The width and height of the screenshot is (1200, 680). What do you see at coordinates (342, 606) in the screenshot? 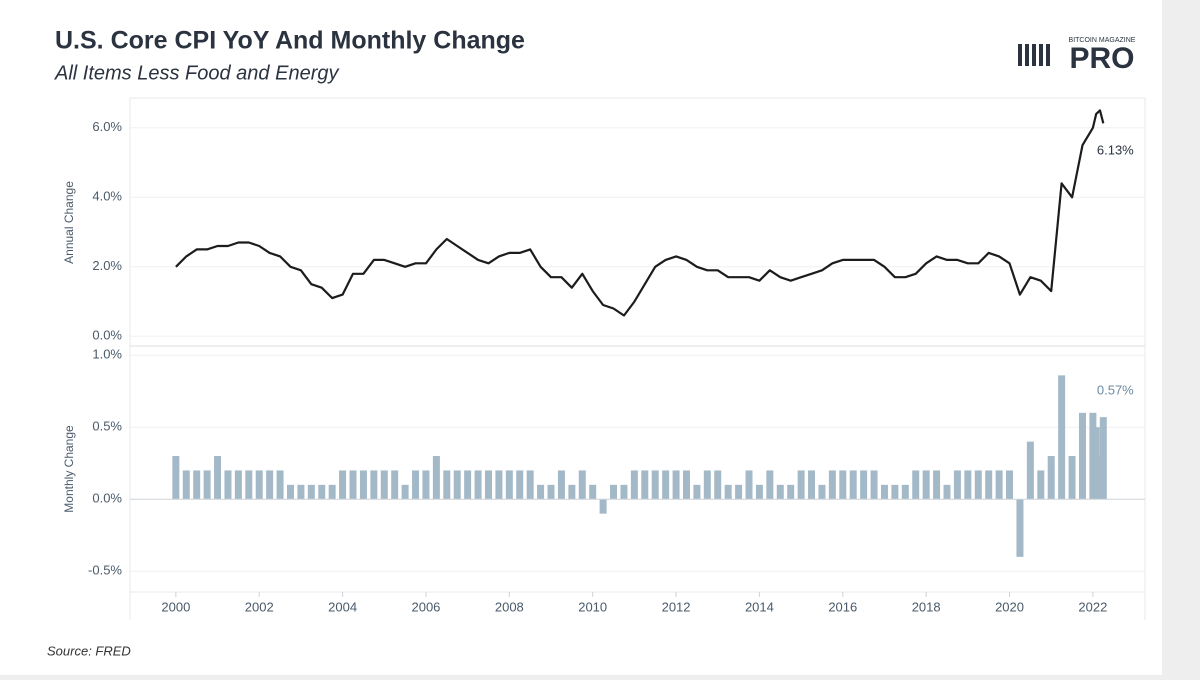
I see `x-tick-label: 2004` at bounding box center [342, 606].